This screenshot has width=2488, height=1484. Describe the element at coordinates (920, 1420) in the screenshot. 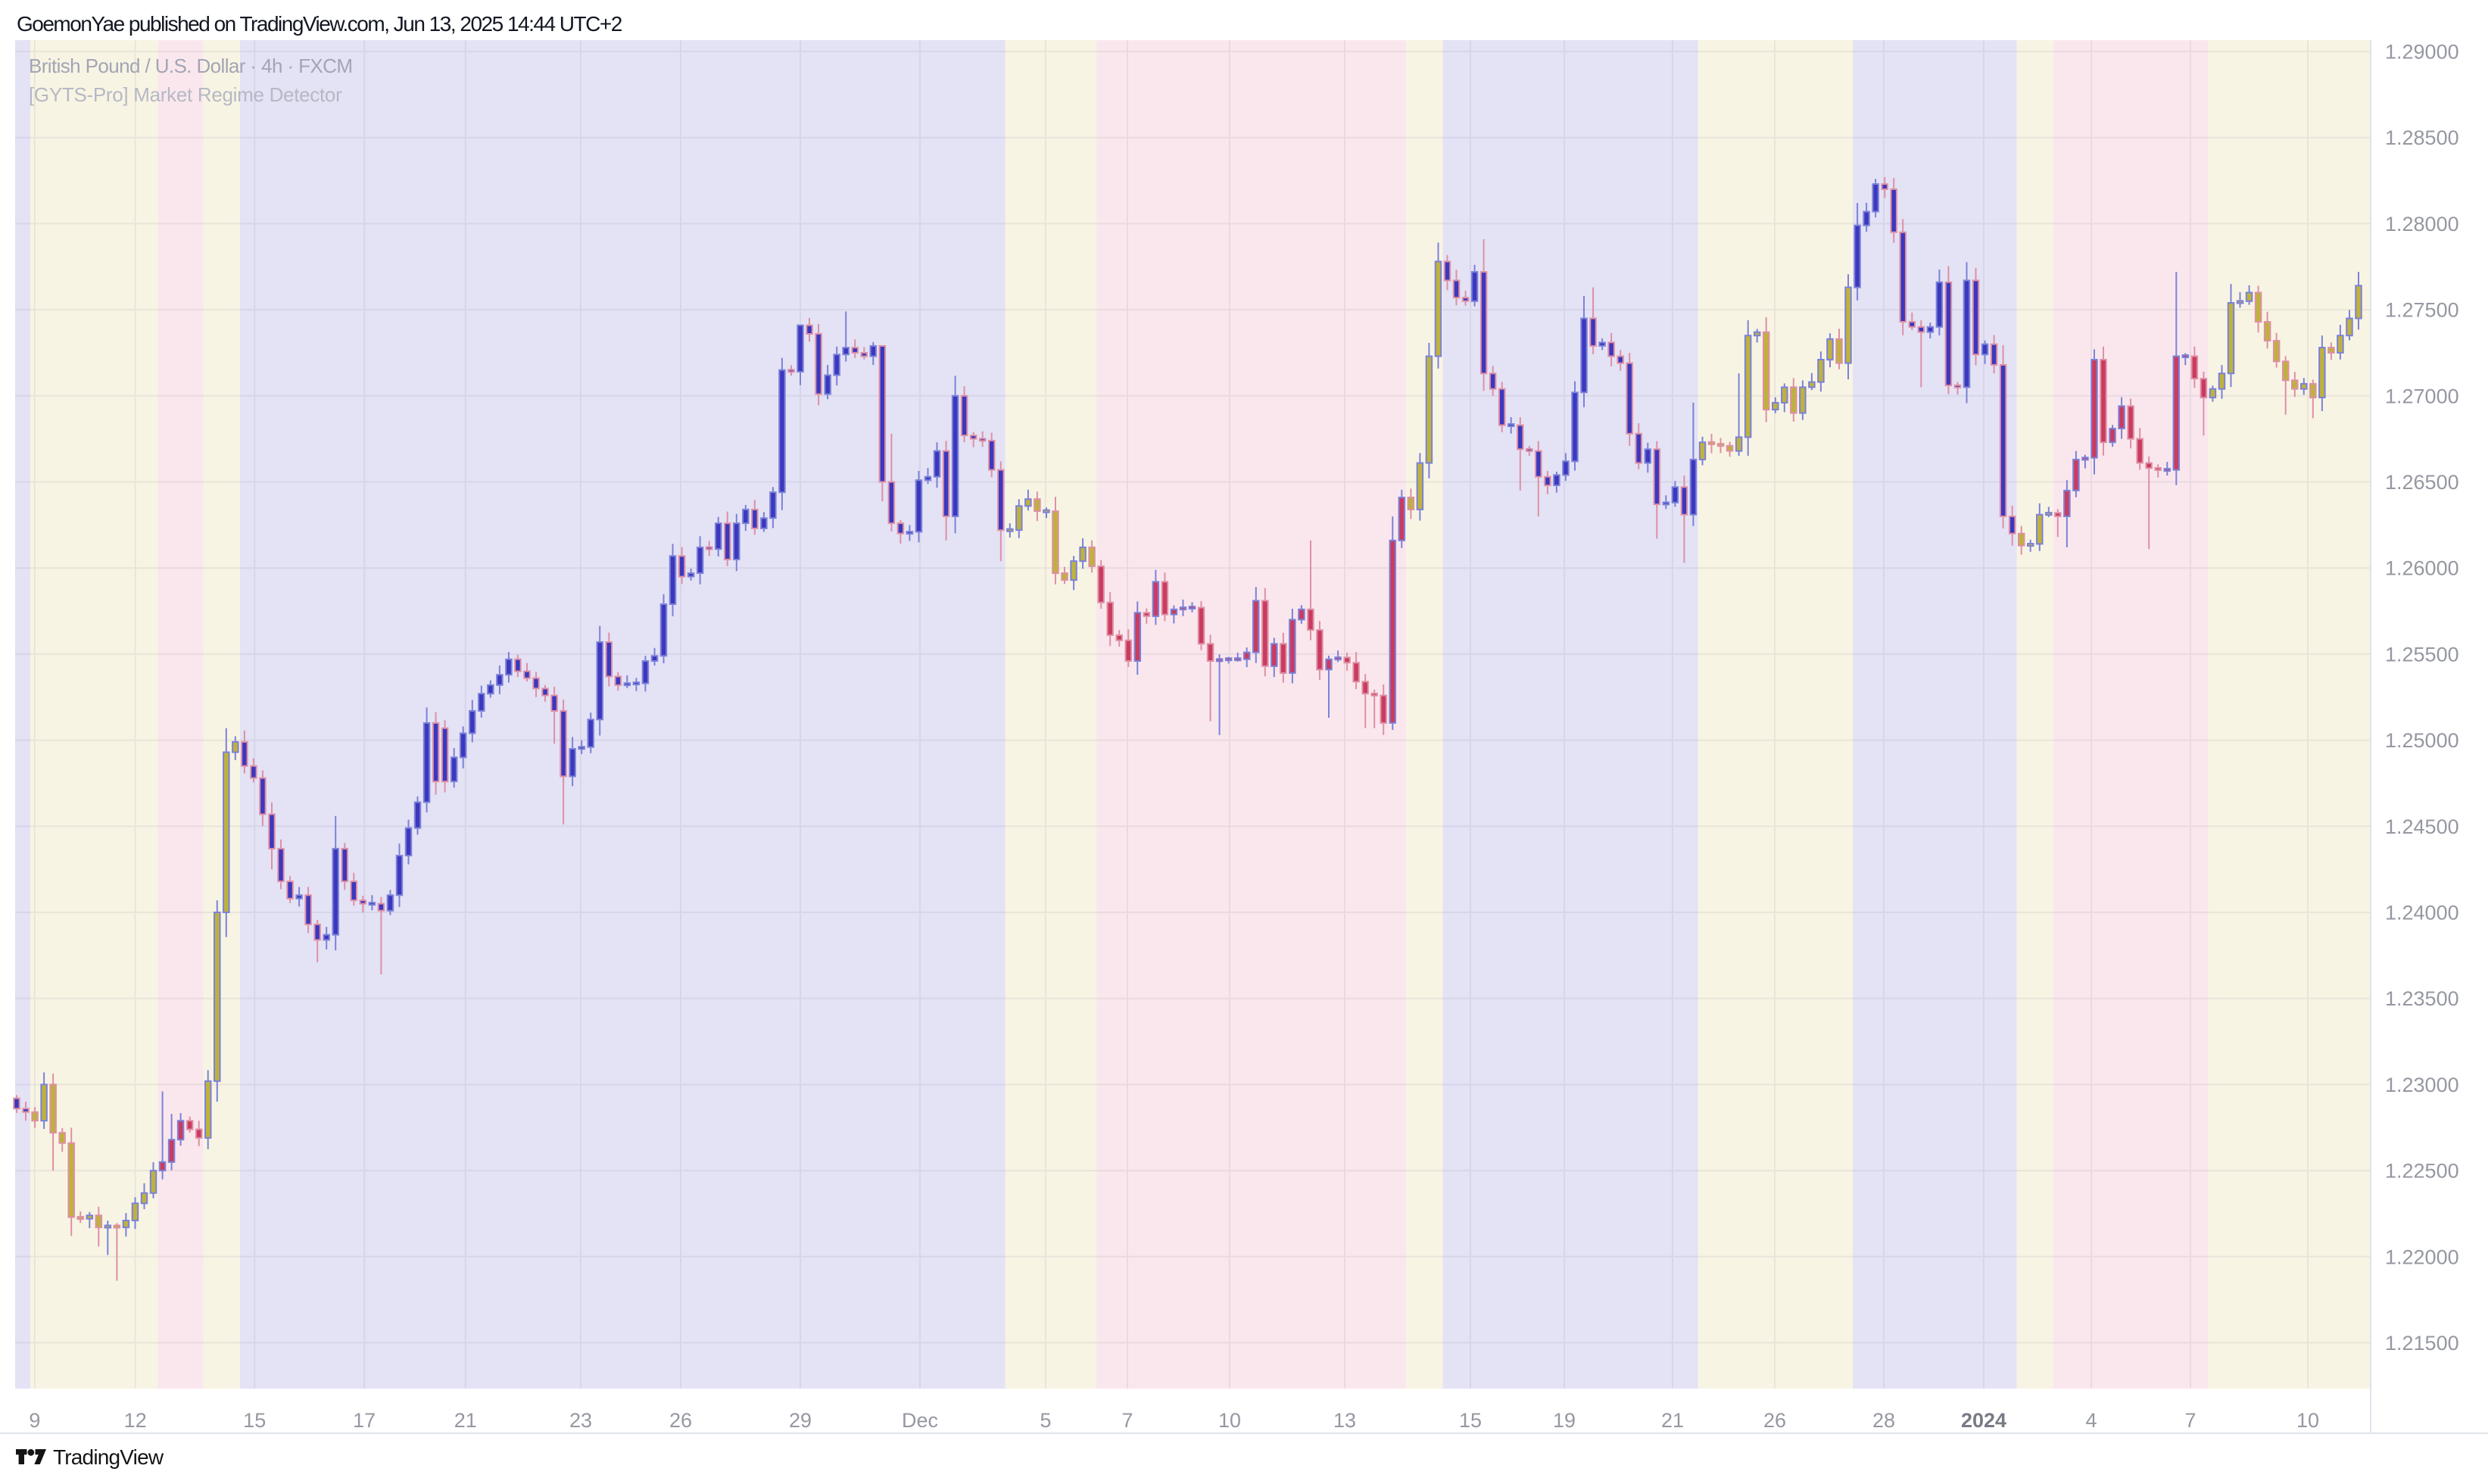

I see `svg-text: Dec` at that location.